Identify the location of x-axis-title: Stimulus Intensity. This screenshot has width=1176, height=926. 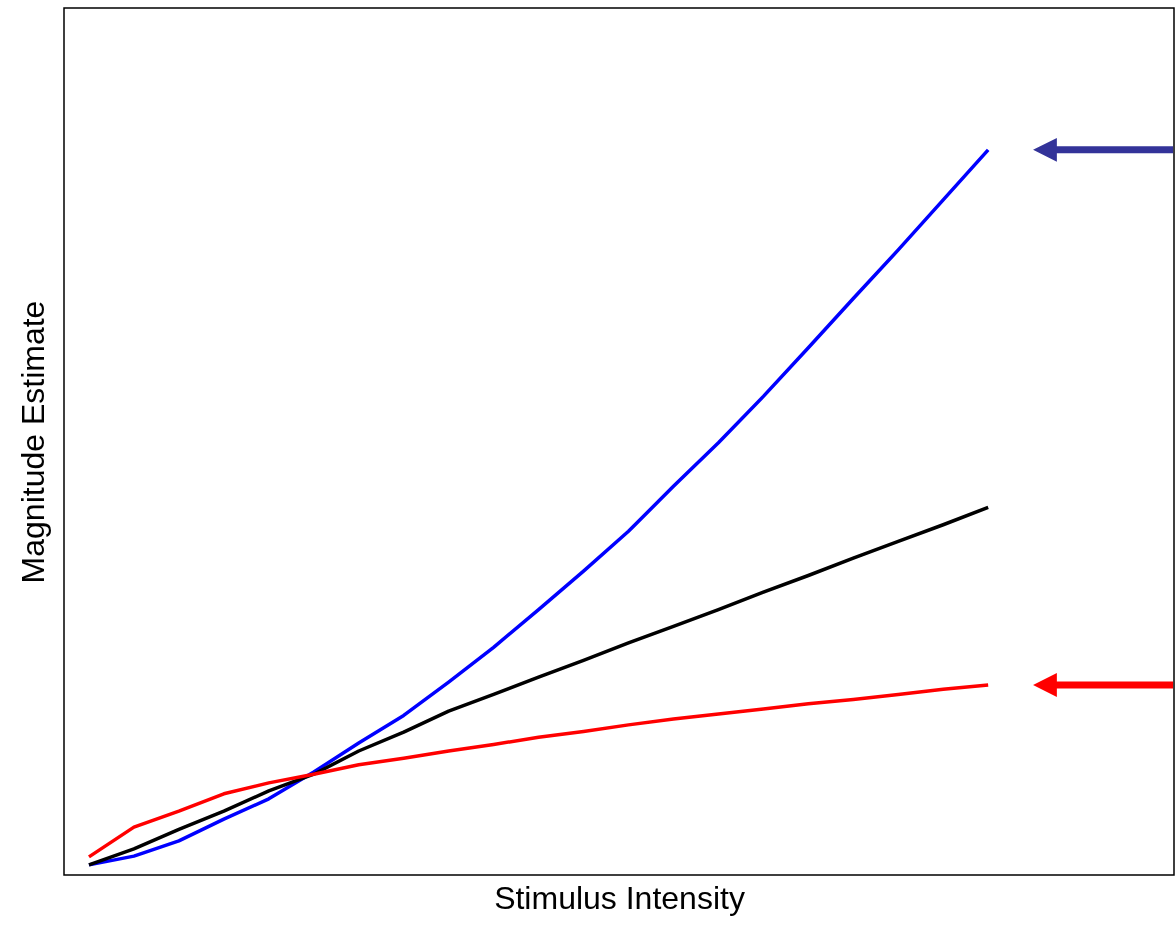
(619, 897).